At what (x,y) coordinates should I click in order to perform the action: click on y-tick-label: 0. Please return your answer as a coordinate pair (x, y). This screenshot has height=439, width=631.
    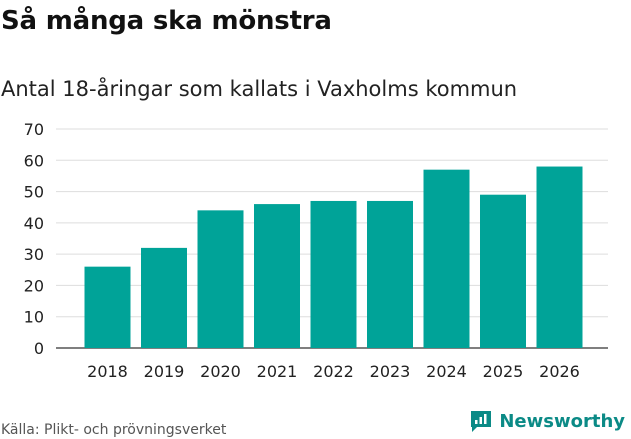
    Looking at the image, I should click on (39, 348).